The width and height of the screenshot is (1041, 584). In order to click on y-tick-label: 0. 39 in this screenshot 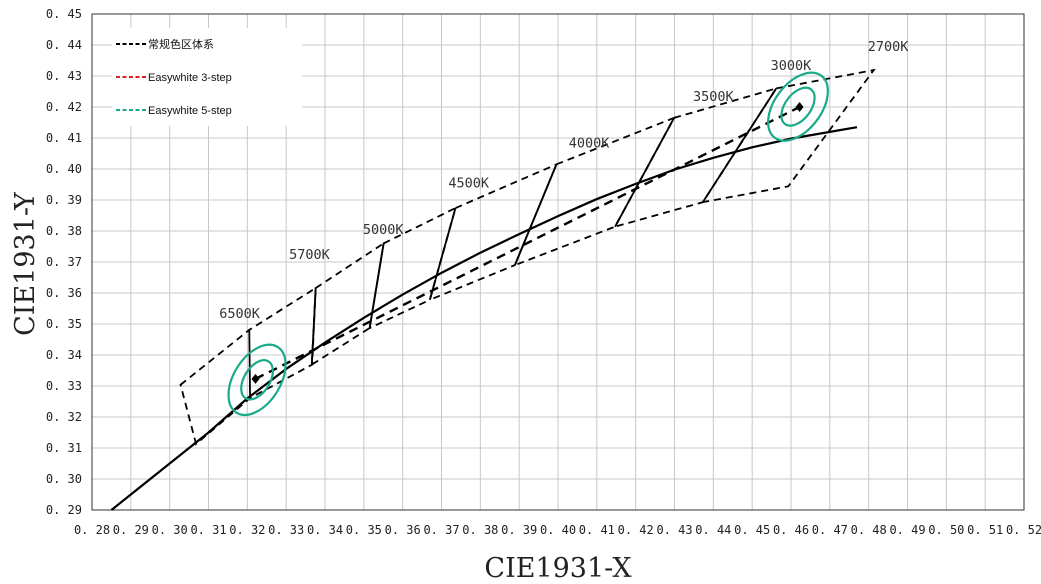, I will do `click(64, 200)`.